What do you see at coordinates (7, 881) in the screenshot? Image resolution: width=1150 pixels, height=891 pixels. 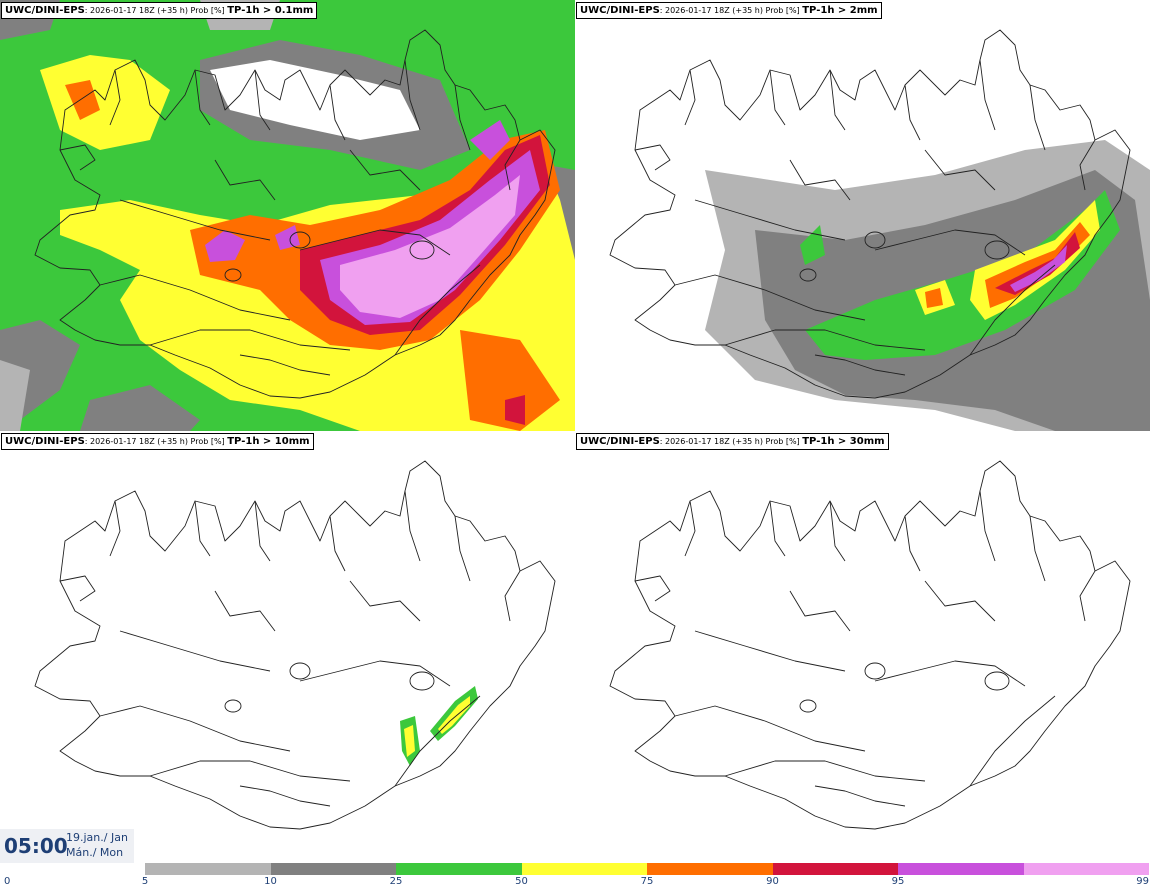 I see `colorbar-tick-label: 0` at bounding box center [7, 881].